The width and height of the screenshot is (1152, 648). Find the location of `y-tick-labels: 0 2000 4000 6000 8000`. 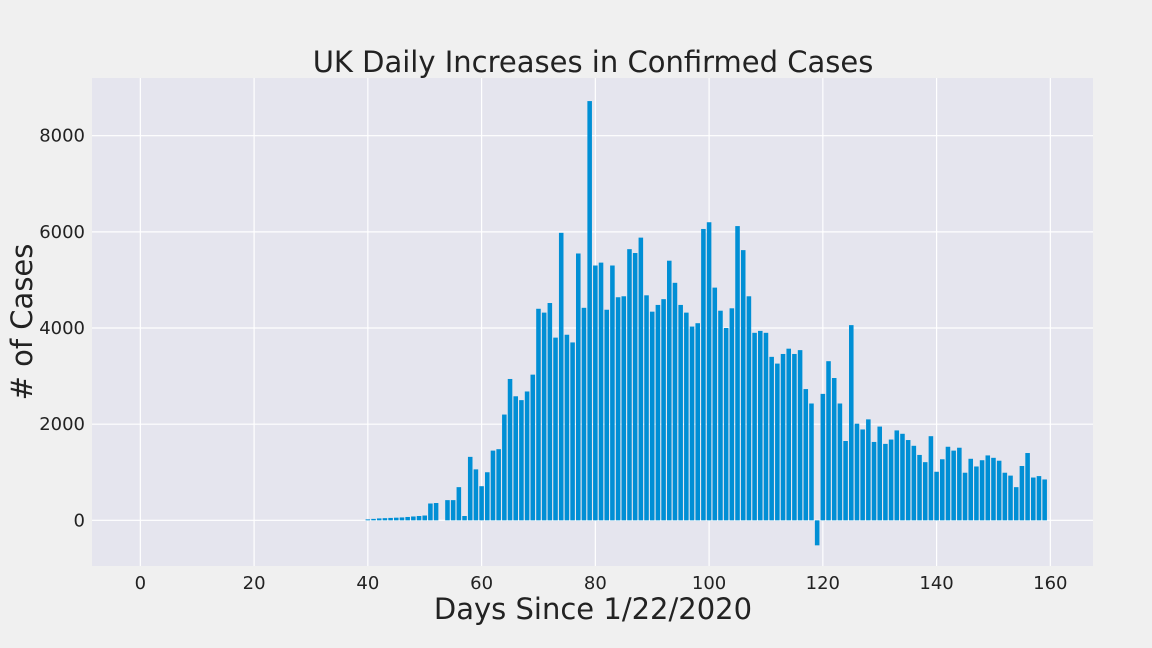

y-tick-labels: 0 2000 4000 6000 8000 is located at coordinates (62, 329).